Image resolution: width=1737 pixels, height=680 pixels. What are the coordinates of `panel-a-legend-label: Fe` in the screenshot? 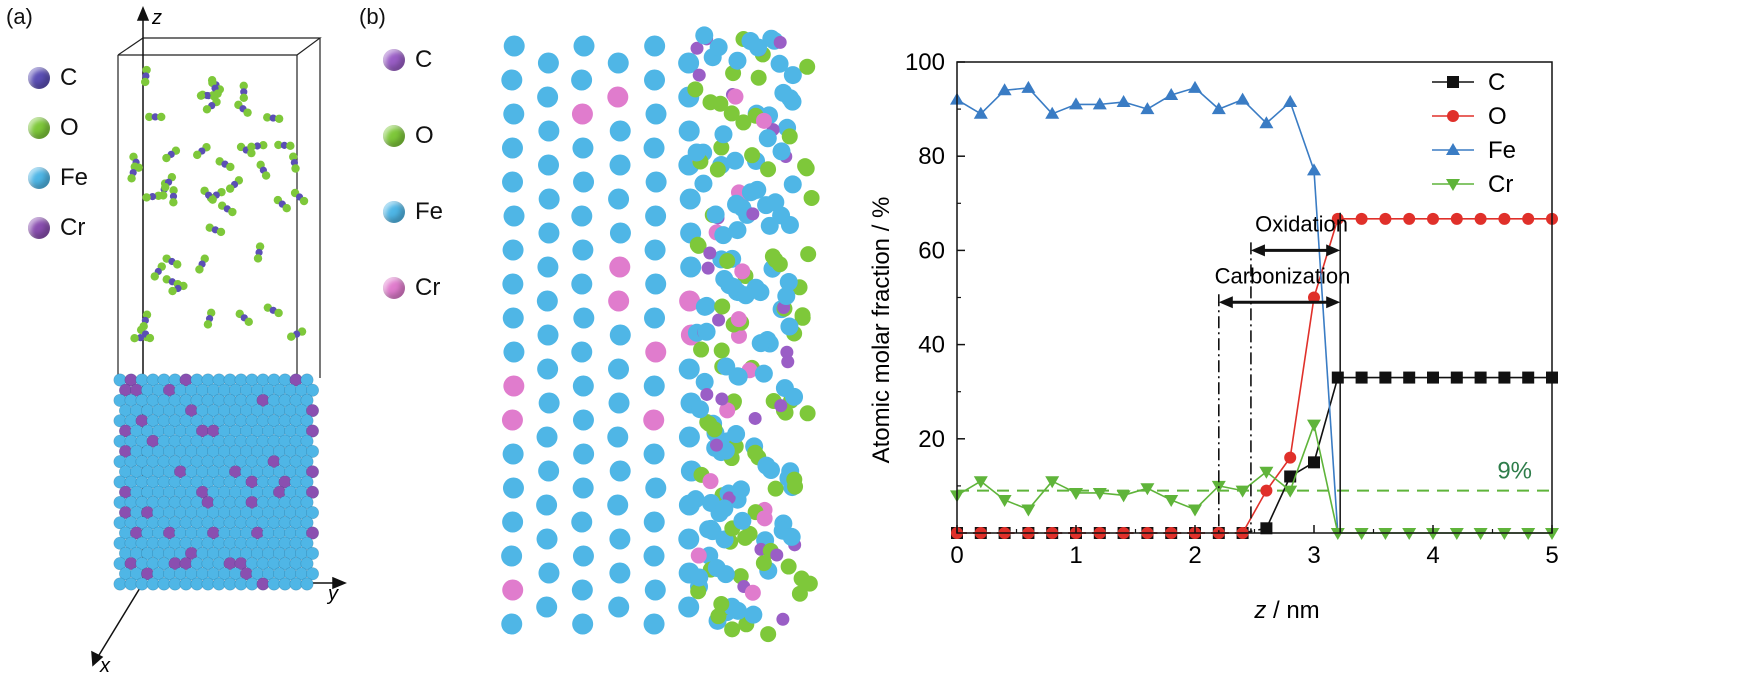 It's located at (74, 177).